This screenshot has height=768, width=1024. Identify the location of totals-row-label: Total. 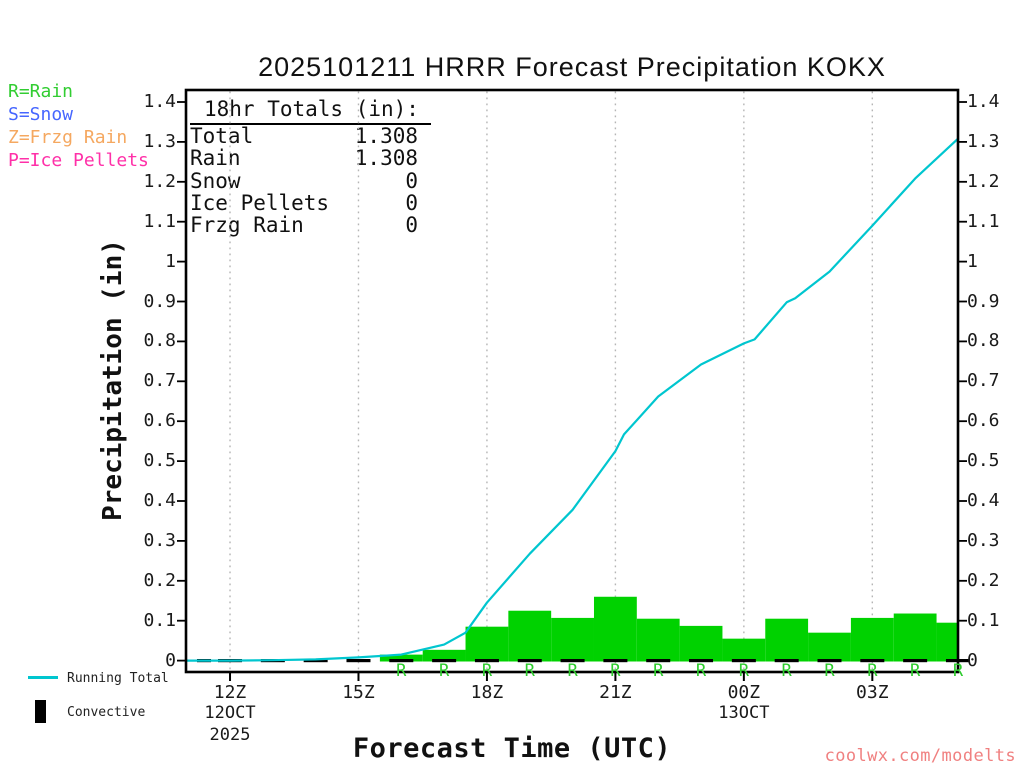
(222, 136).